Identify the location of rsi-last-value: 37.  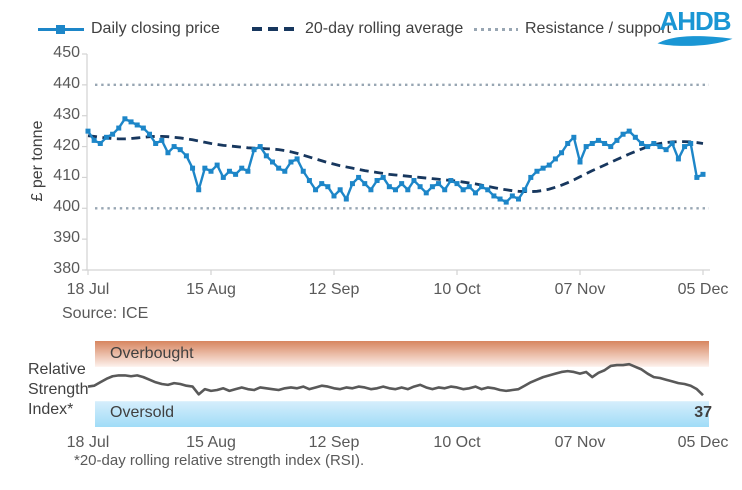
(703, 412).